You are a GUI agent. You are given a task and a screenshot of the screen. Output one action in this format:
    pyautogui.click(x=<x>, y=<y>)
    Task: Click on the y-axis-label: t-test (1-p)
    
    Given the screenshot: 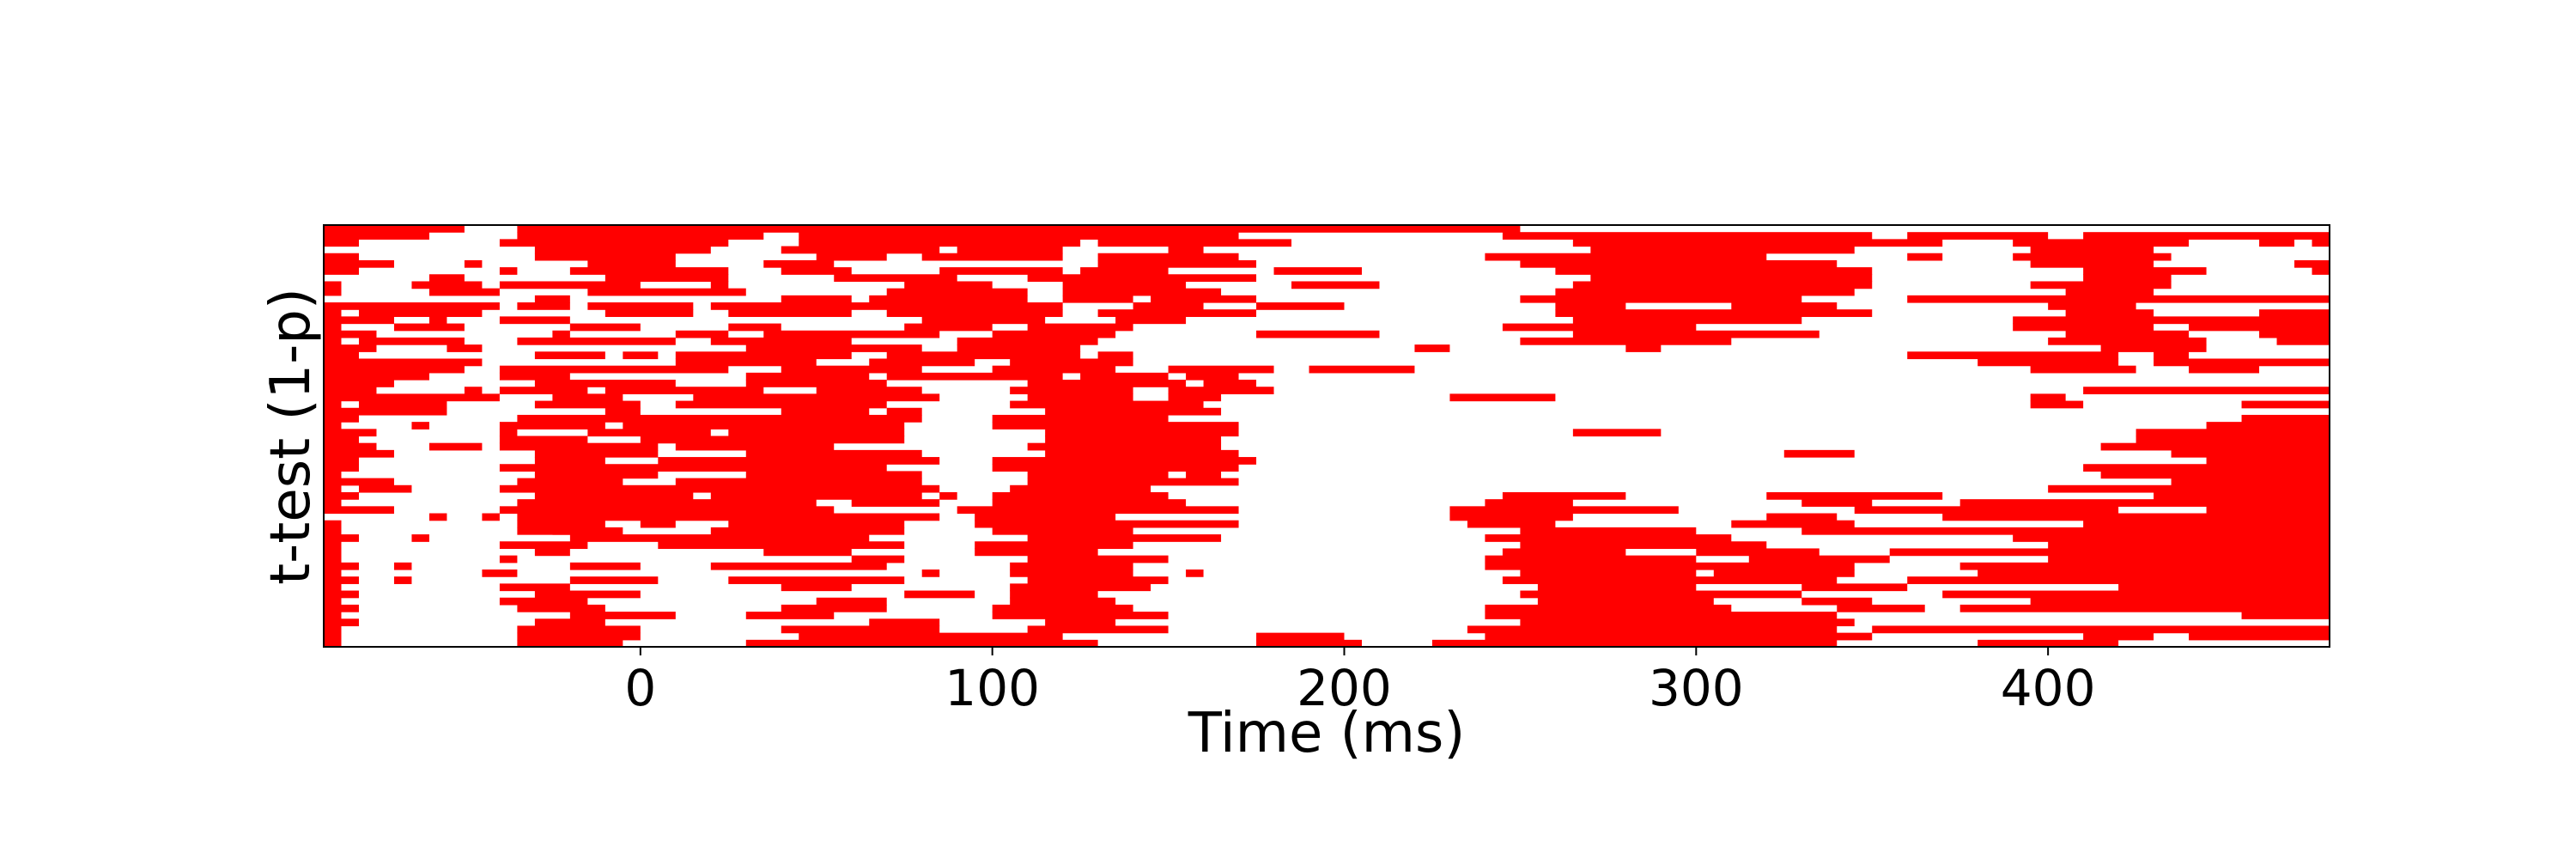 What is the action you would take?
    pyautogui.click(x=291, y=436)
    